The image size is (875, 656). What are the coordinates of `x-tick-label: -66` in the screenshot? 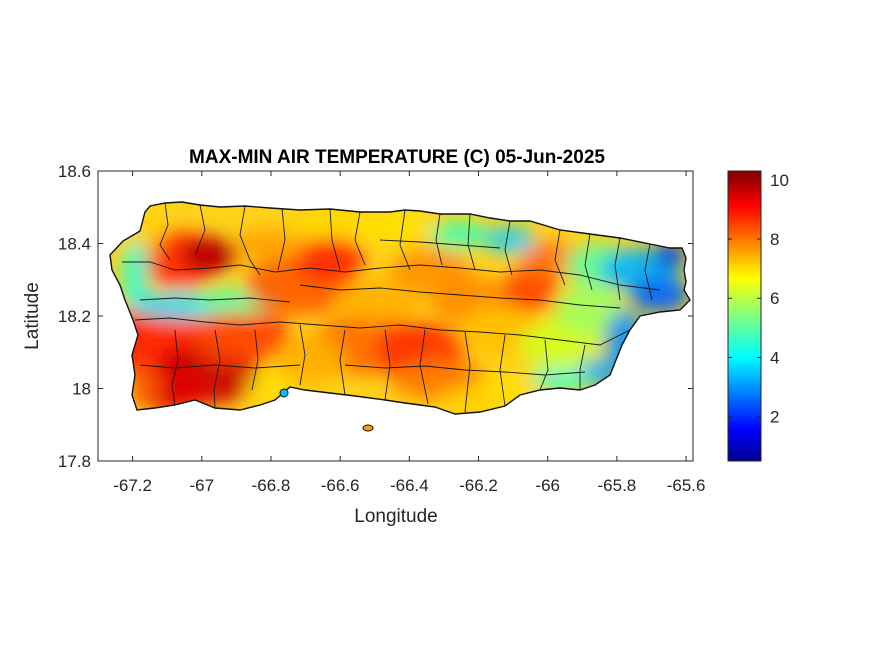 It's located at (547, 485).